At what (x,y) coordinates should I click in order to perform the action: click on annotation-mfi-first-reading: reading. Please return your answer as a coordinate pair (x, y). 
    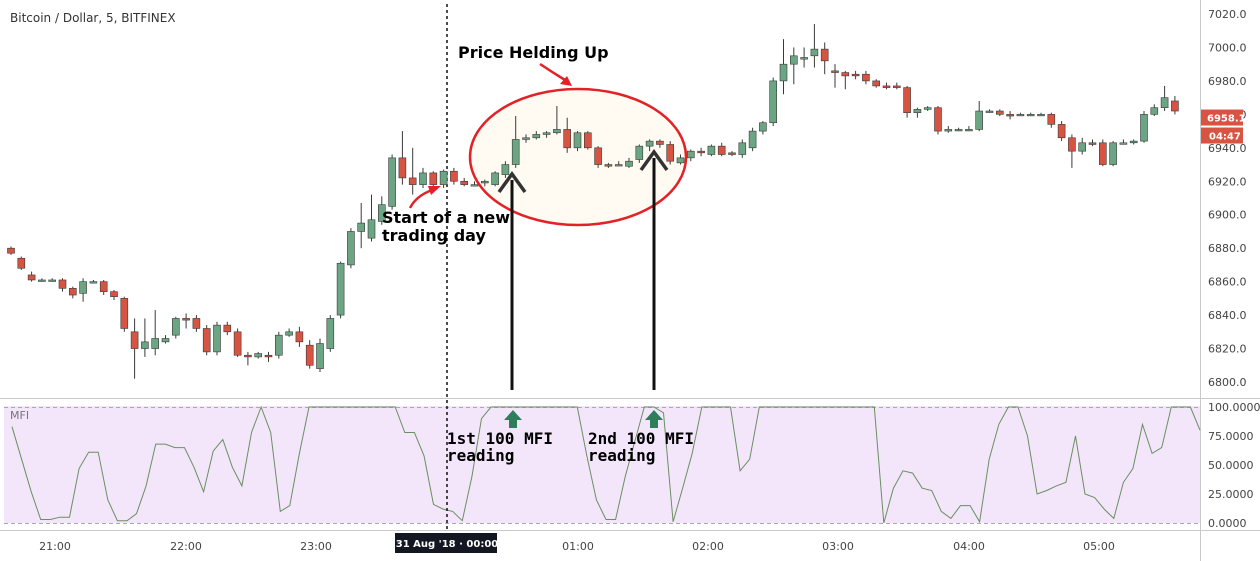
    Looking at the image, I should click on (480, 455).